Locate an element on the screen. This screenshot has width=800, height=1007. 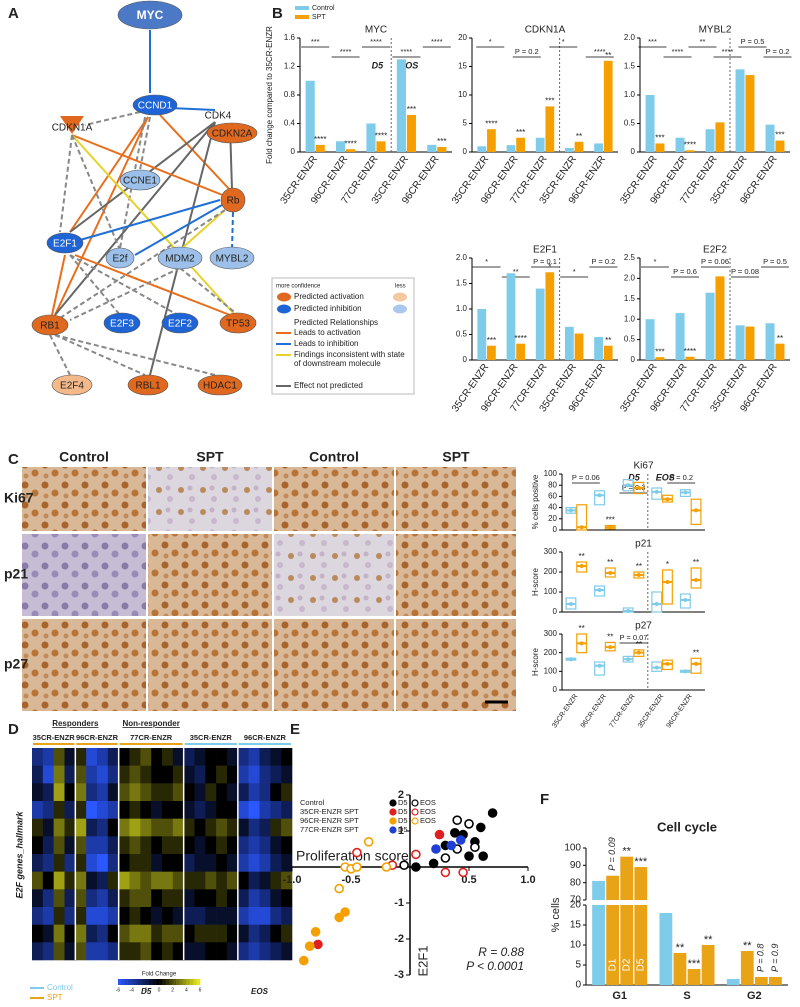
significance: P = 0.09 is located at coordinates (612, 853).